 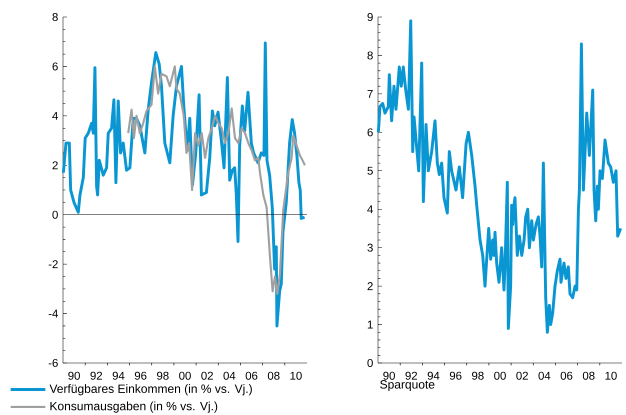 What do you see at coordinates (151, 390) in the screenshot?
I see `legend-label: Verfügbares Einkommen (in % vs. Vj.)` at bounding box center [151, 390].